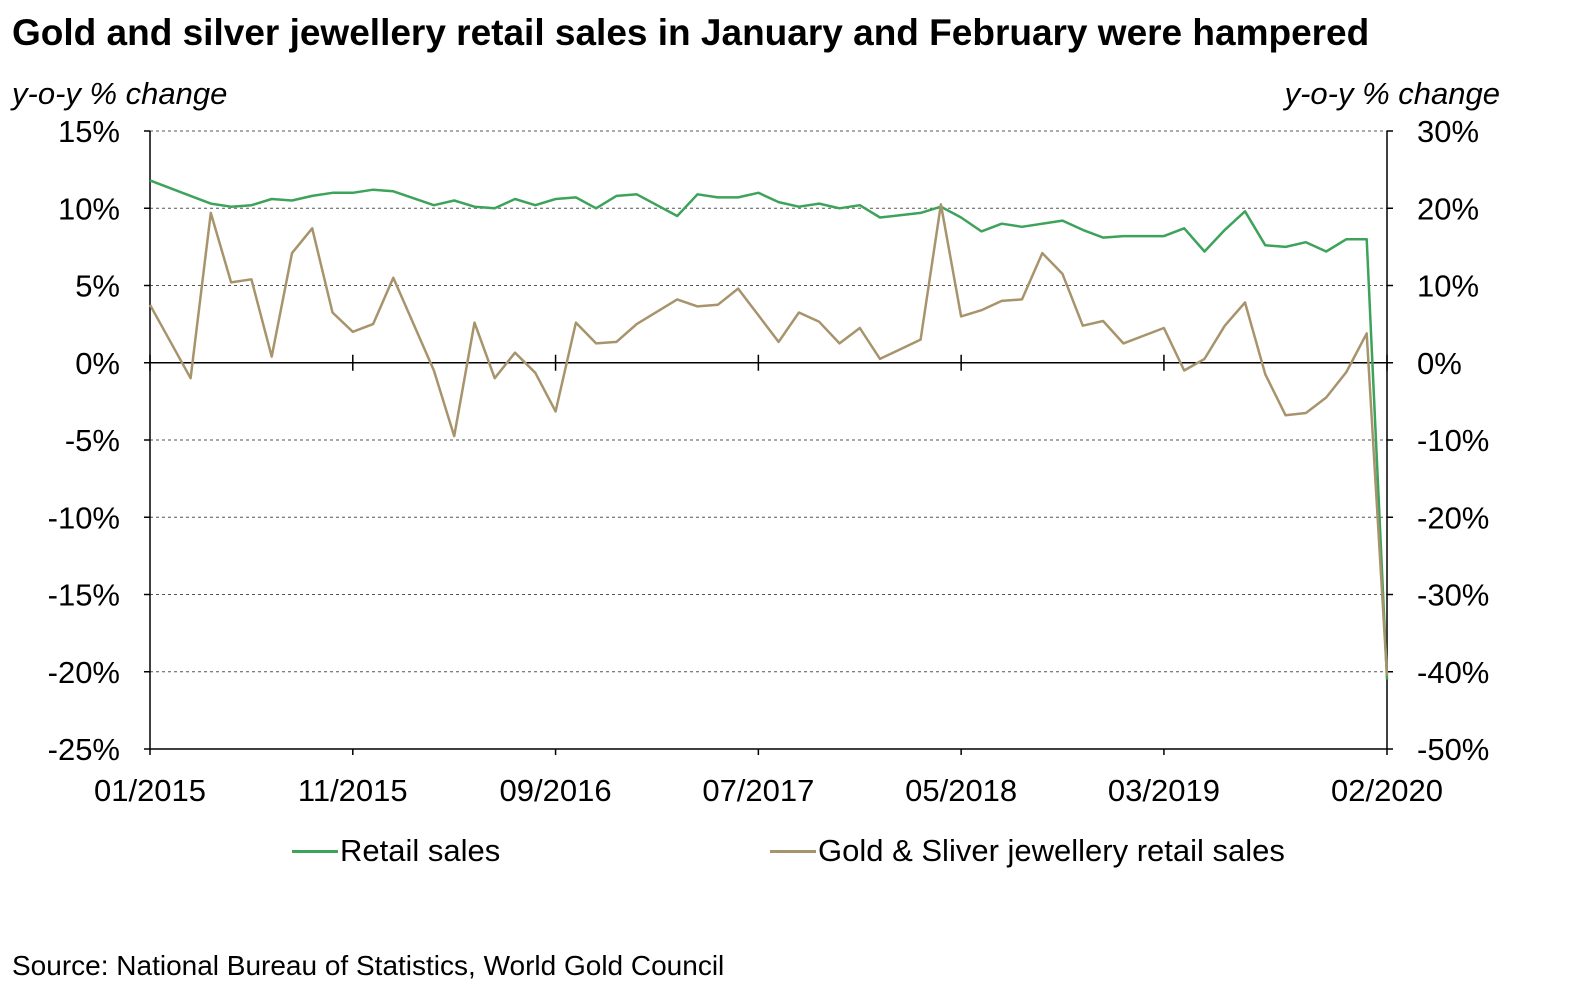  I want to click on left-tick-label: -10%, so click(84, 517).